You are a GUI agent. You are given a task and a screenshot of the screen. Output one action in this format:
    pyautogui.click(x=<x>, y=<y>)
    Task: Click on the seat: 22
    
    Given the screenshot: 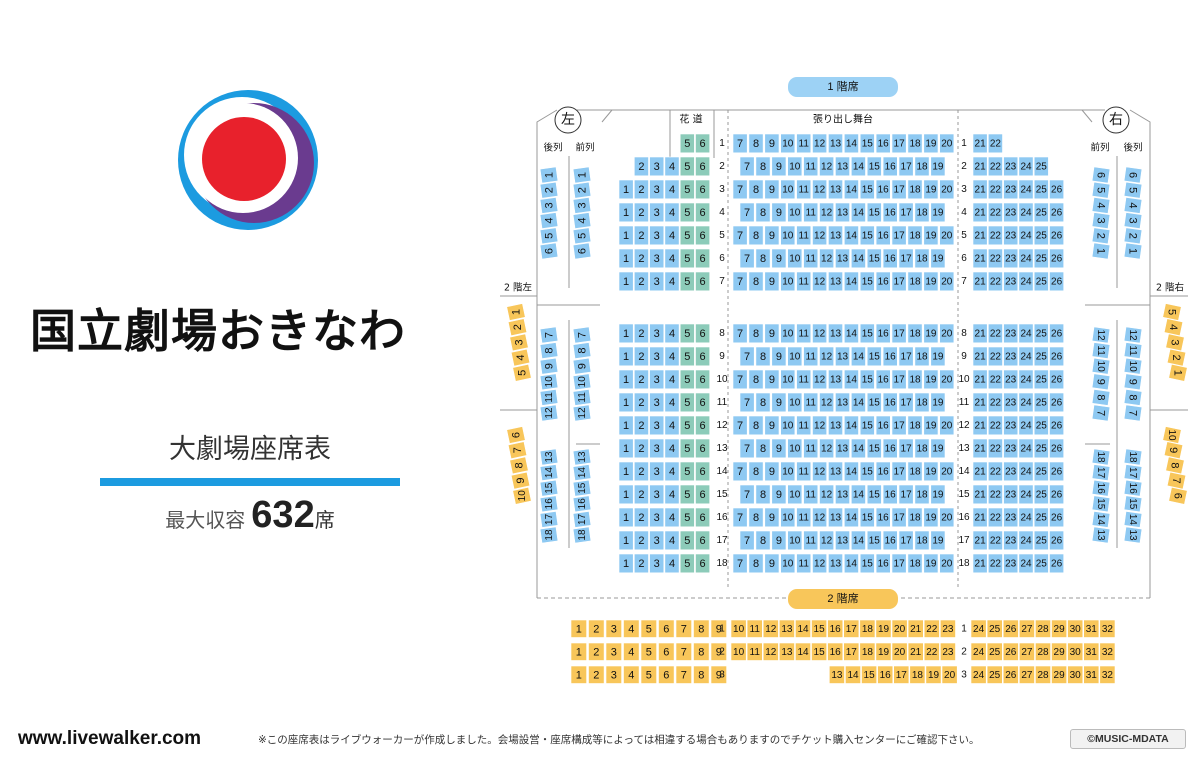 What is the action you would take?
    pyautogui.click(x=995, y=425)
    